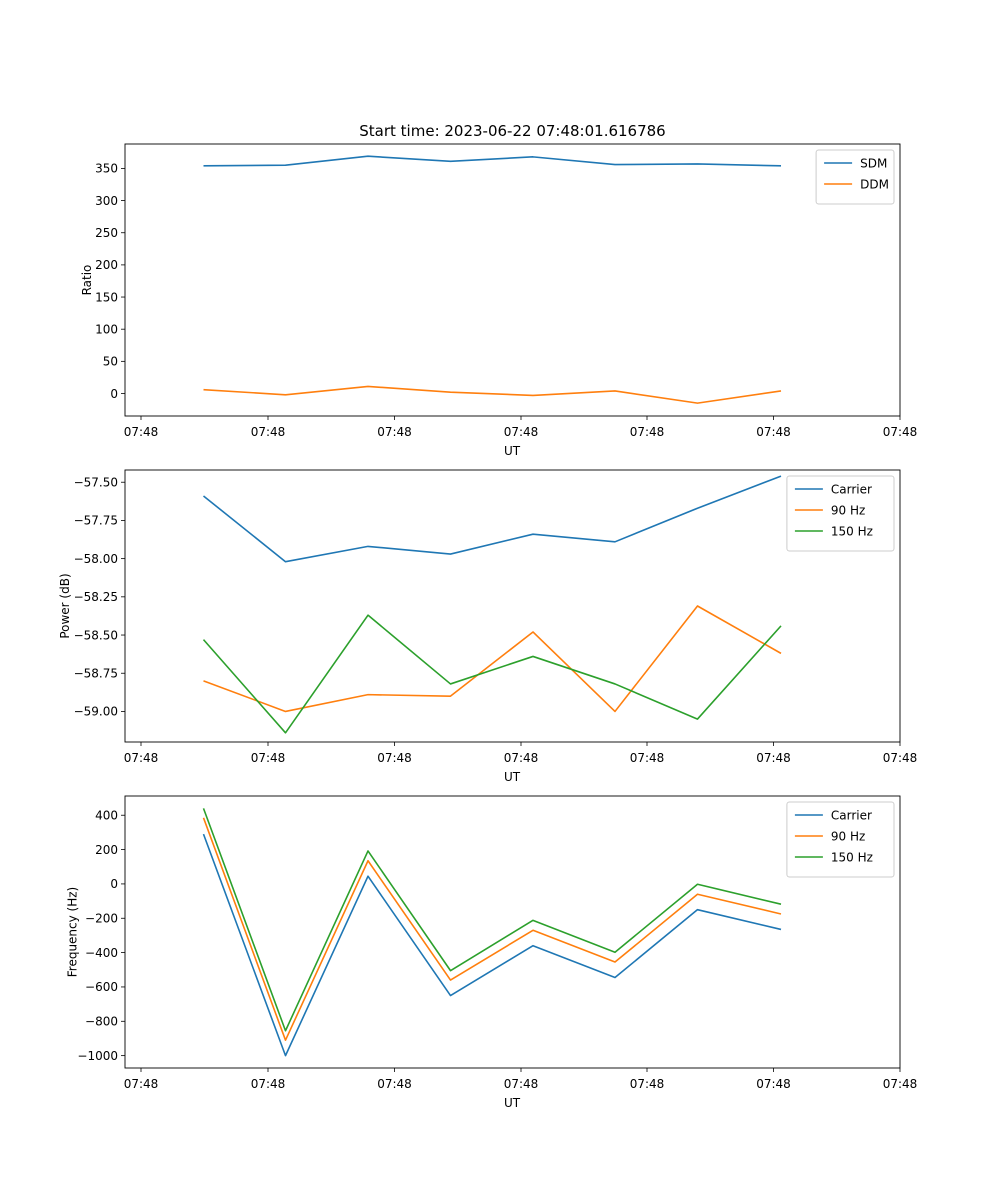 This screenshot has width=1000, height=1200. Describe the element at coordinates (106, 297) in the screenshot. I see `y-tick-label: 150` at that location.